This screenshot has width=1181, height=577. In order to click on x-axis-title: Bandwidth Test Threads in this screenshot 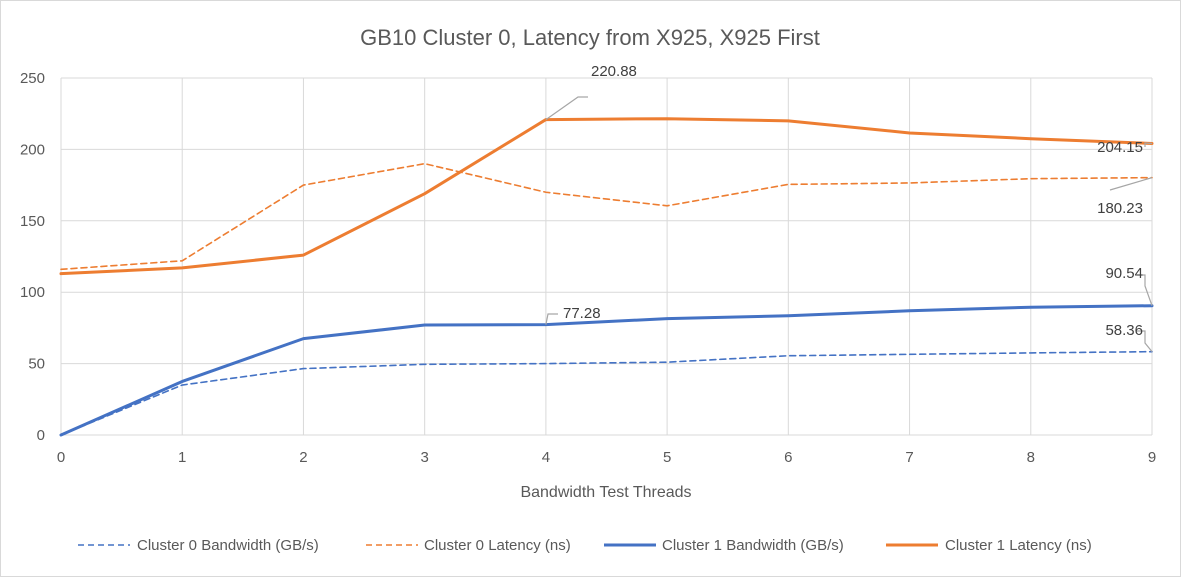, I will do `click(605, 492)`.